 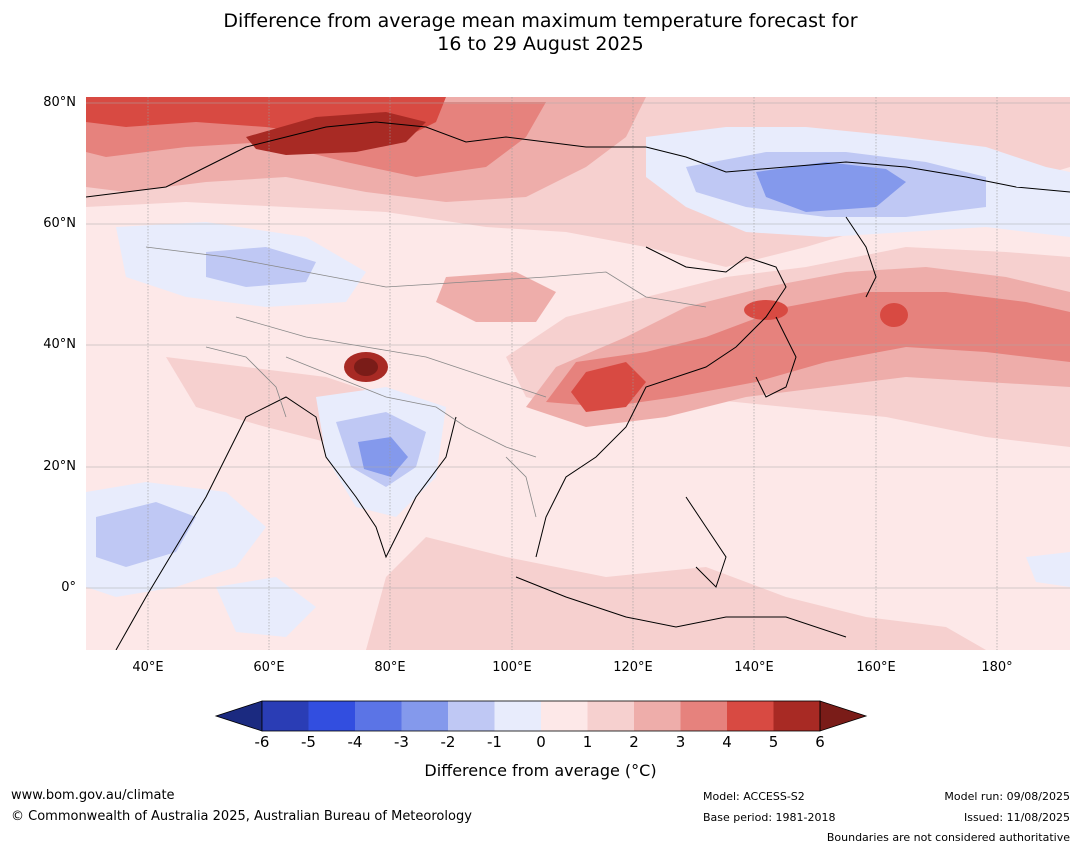 I want to click on colorbar-tick-label: 1, so click(x=587, y=742).